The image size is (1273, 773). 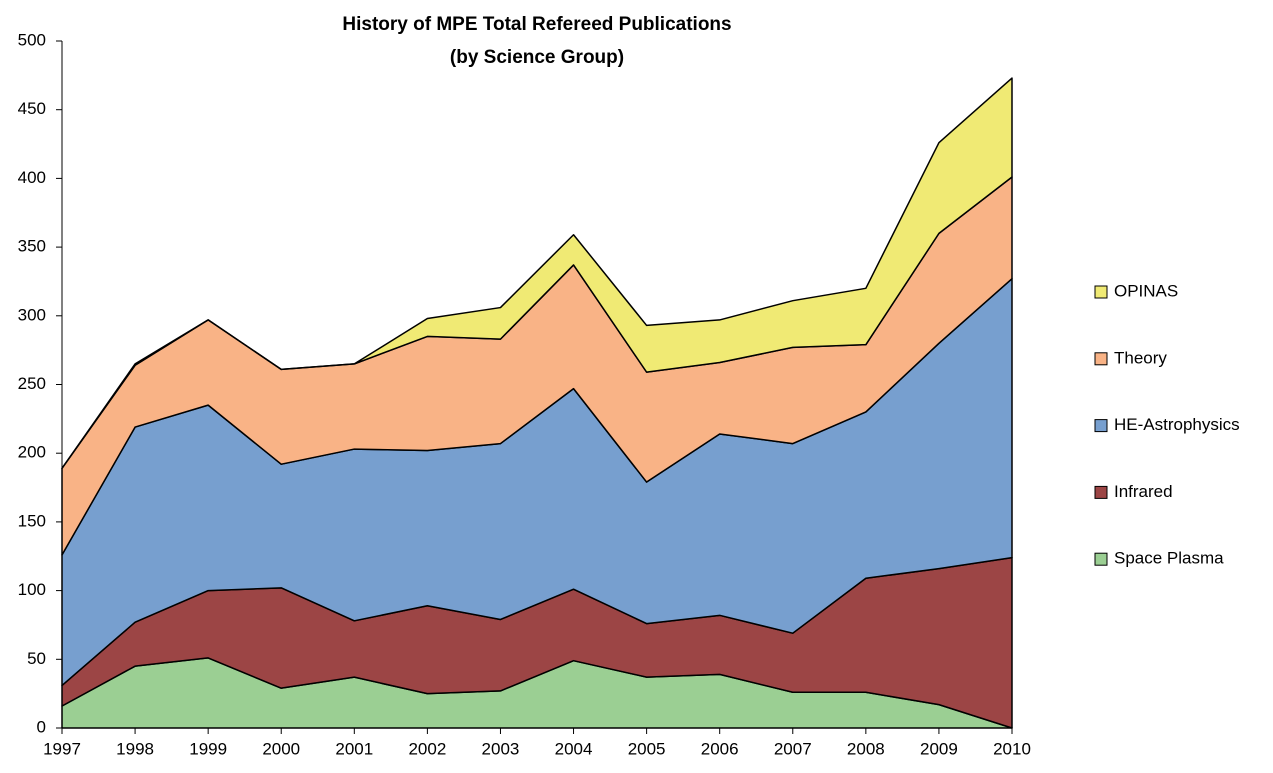 I want to click on x-tick-label: 1997, so click(x=62, y=748).